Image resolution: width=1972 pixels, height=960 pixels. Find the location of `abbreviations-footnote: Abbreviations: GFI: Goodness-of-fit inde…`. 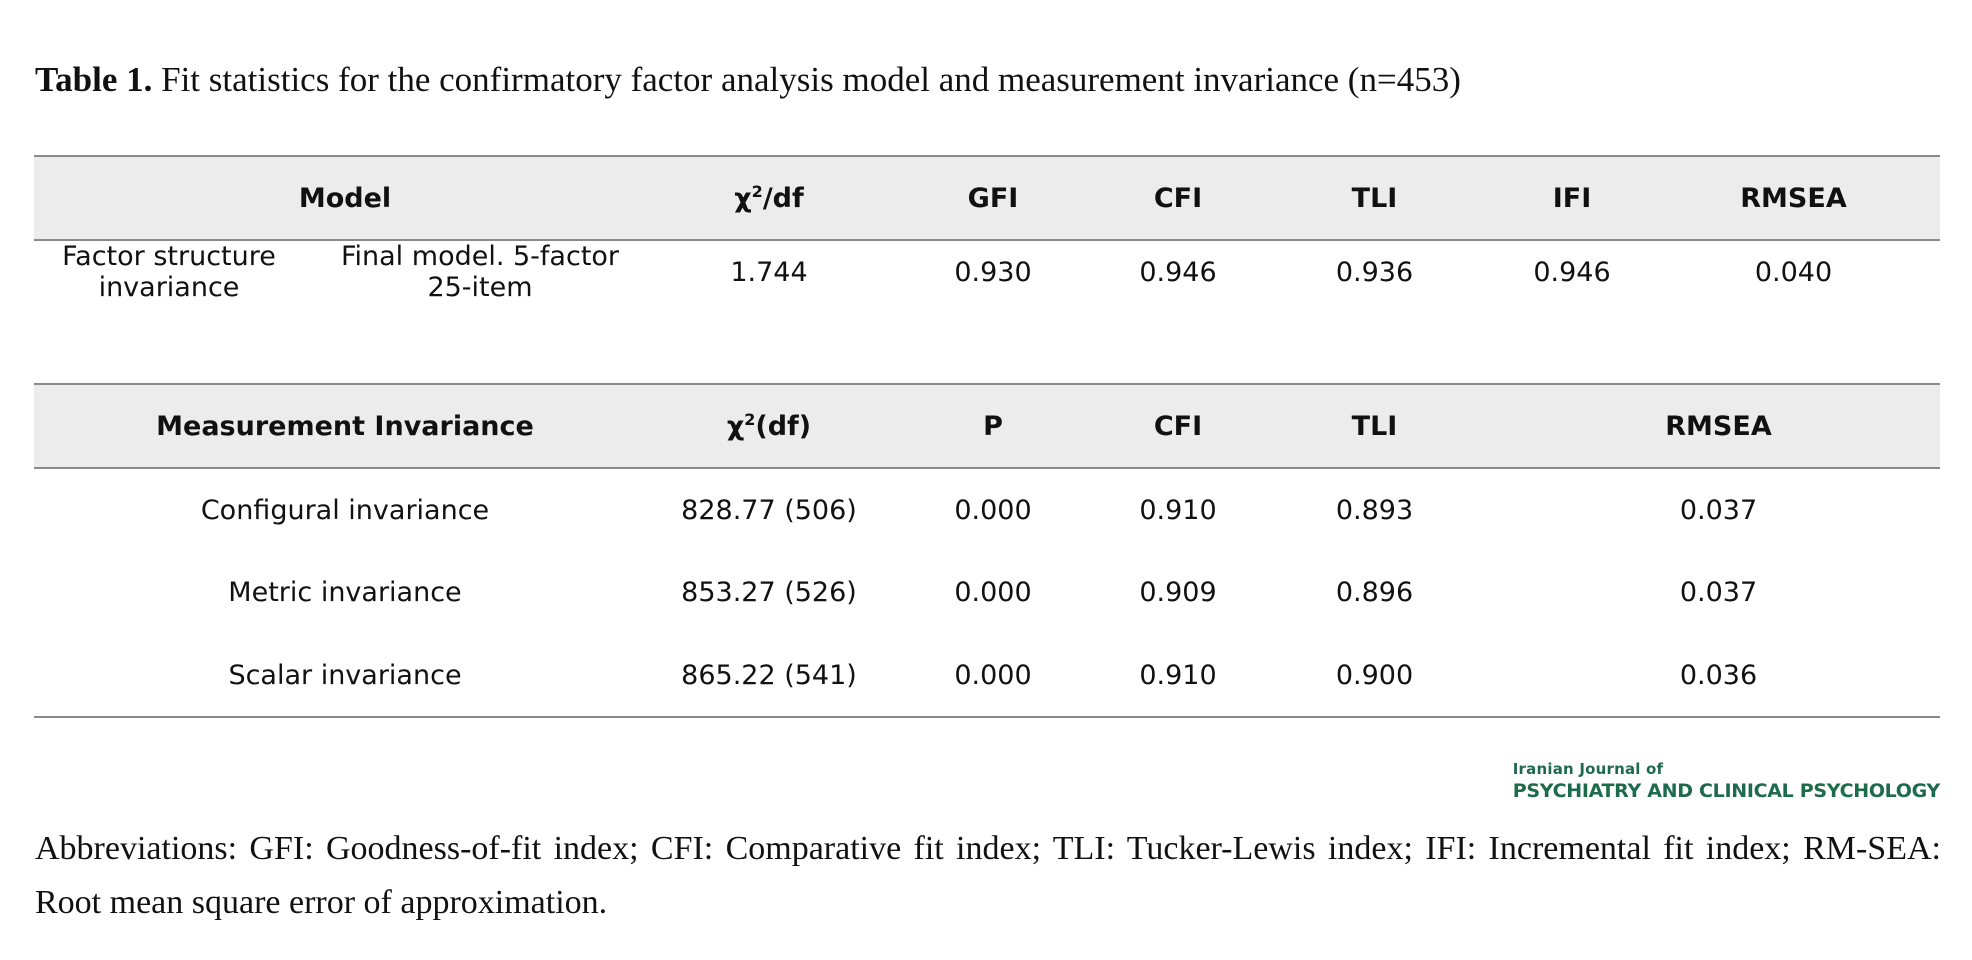

abbreviations-footnote: Abbreviations: GFI: Goodness-of-fit inde… is located at coordinates (988, 875).